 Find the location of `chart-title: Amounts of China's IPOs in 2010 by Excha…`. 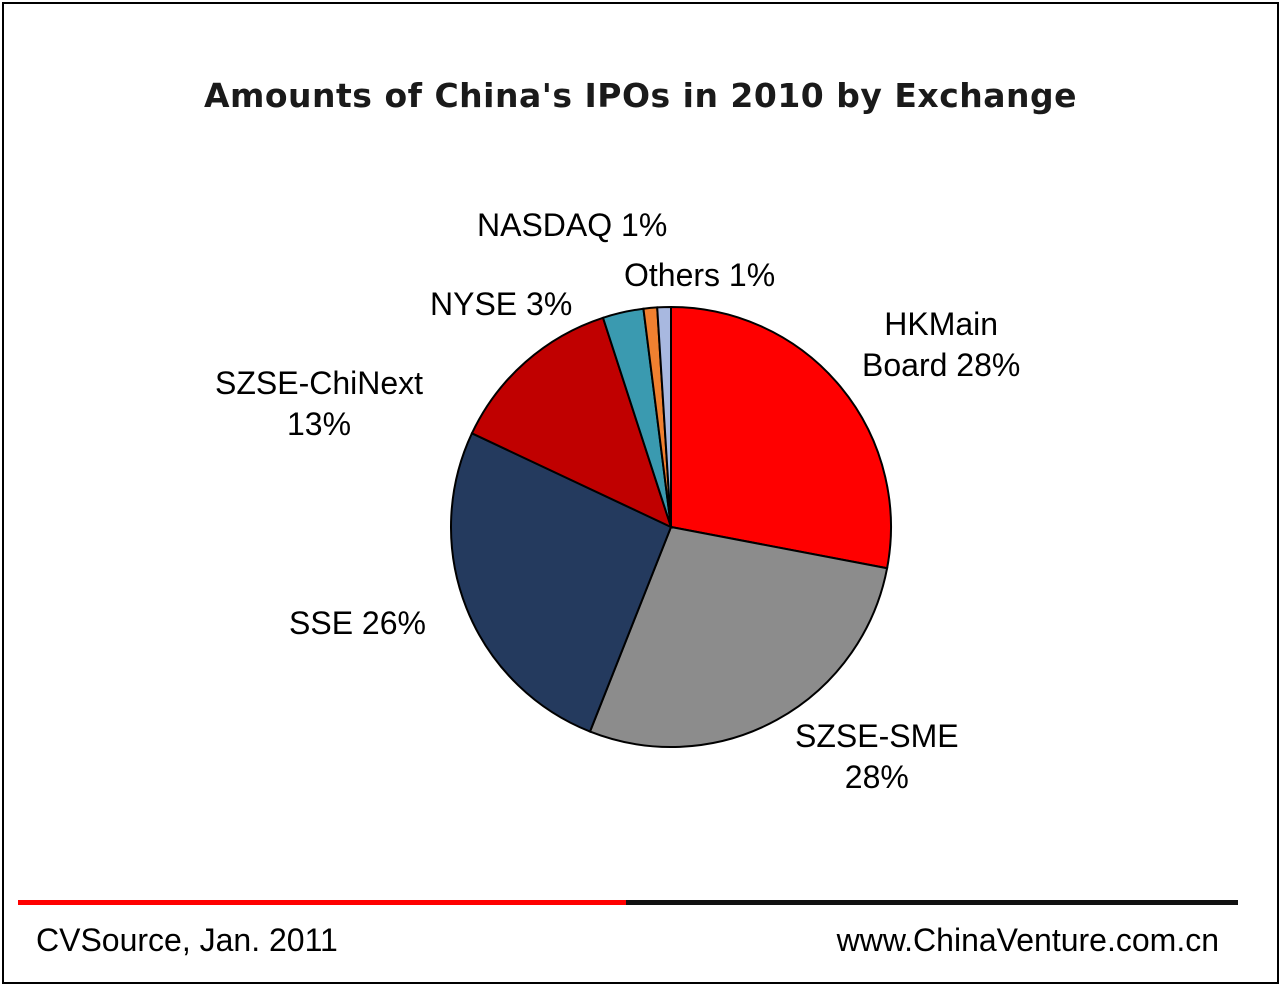

chart-title: Amounts of China's IPOs in 2010 by Excha… is located at coordinates (640, 95).